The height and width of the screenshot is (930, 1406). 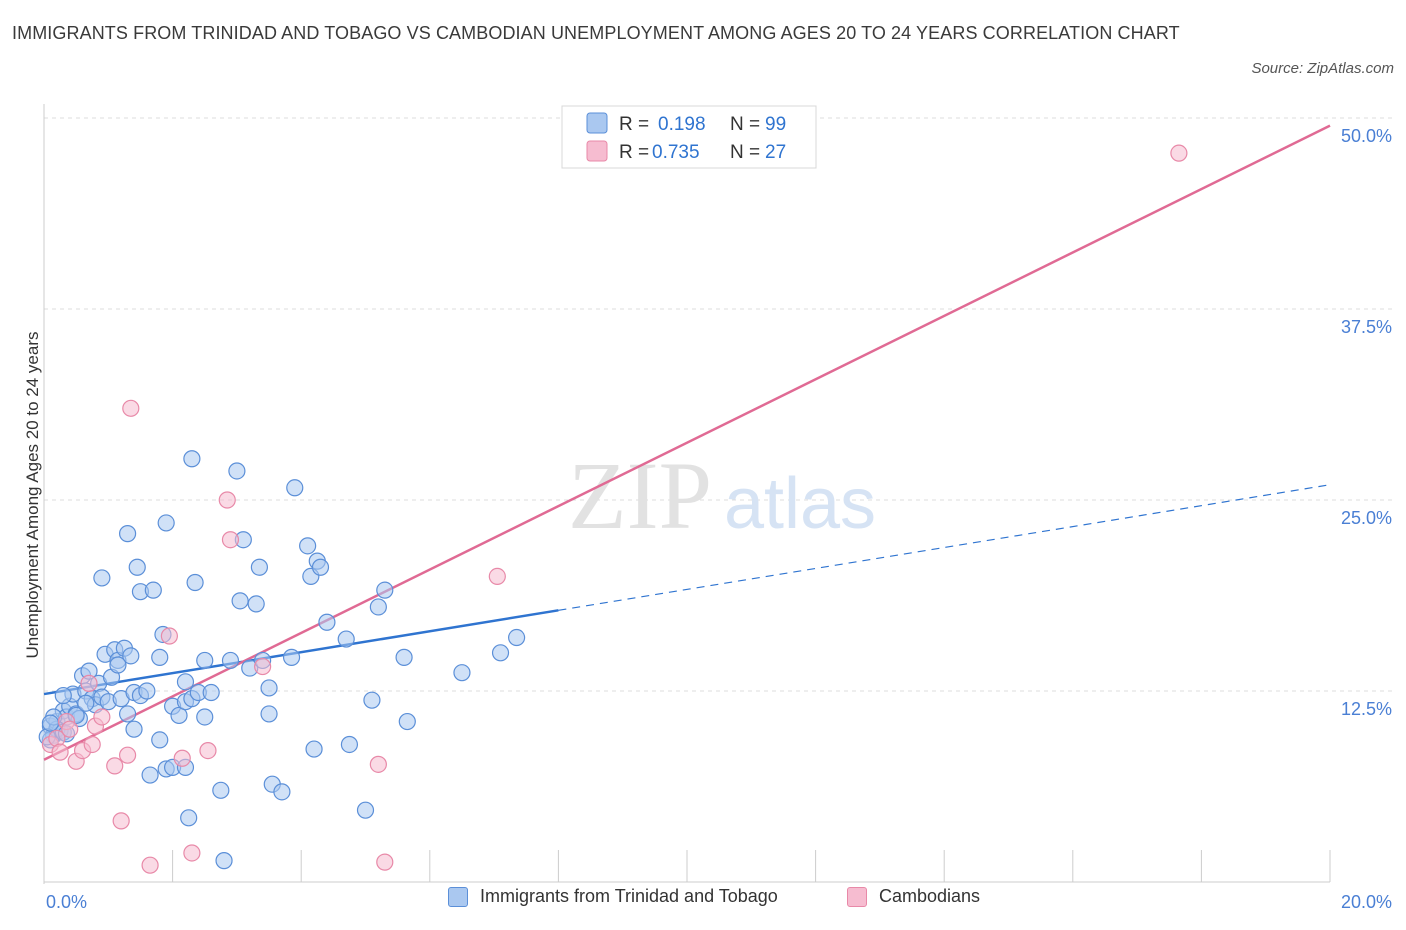 What do you see at coordinates (1366, 327) in the screenshot?
I see `y-tick-label-2: 37.5%` at bounding box center [1366, 327].